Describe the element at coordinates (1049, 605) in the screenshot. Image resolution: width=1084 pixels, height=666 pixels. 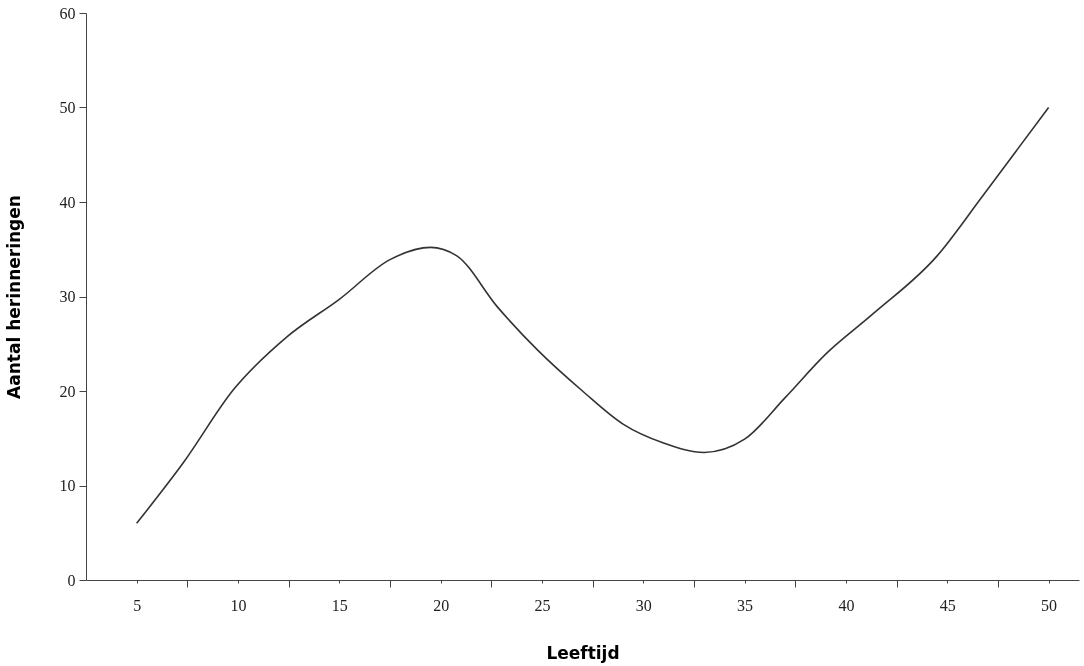
I see `x-tick-label: 50` at that location.